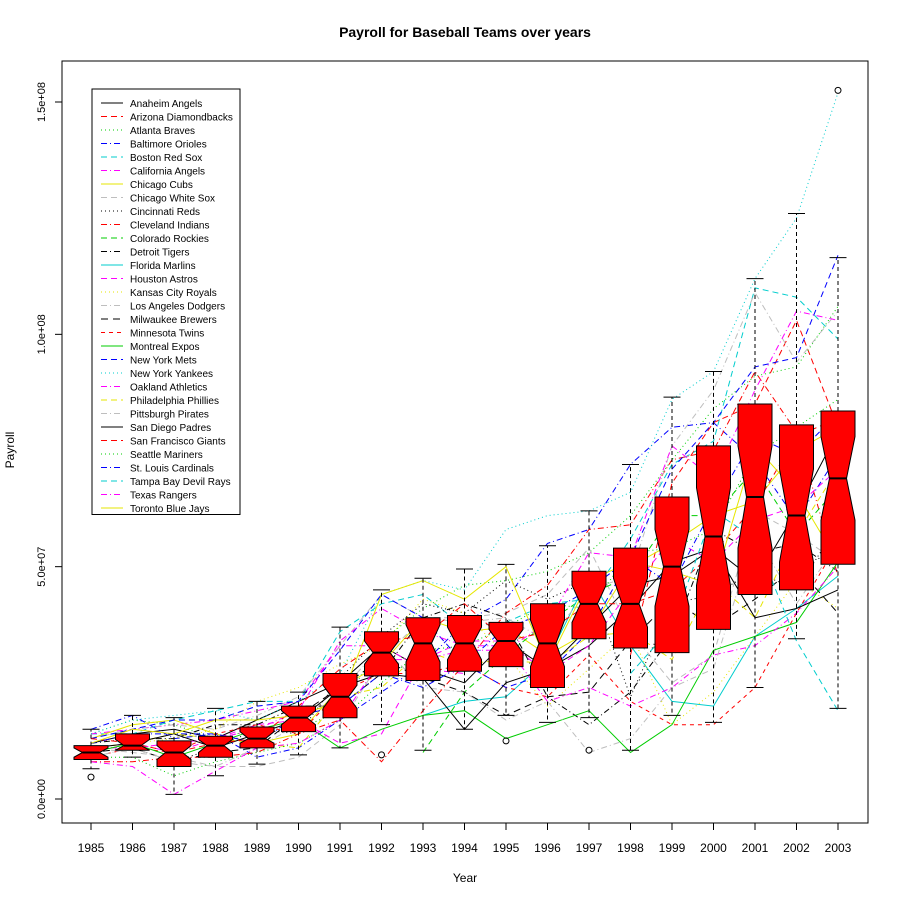  Describe the element at coordinates (10, 450) in the screenshot. I see `y-axis-label: Payroll` at that location.